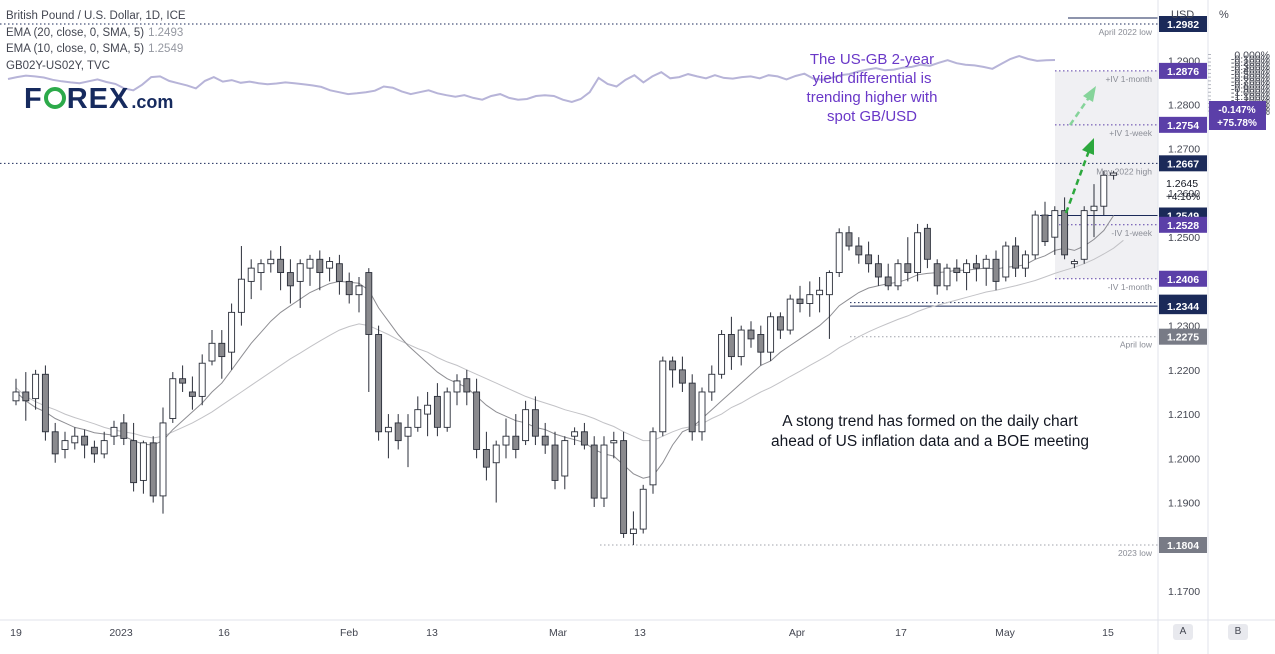 This screenshot has height=654, width=1275. I want to click on usd-axis-caption: USD, so click(1183, 15).